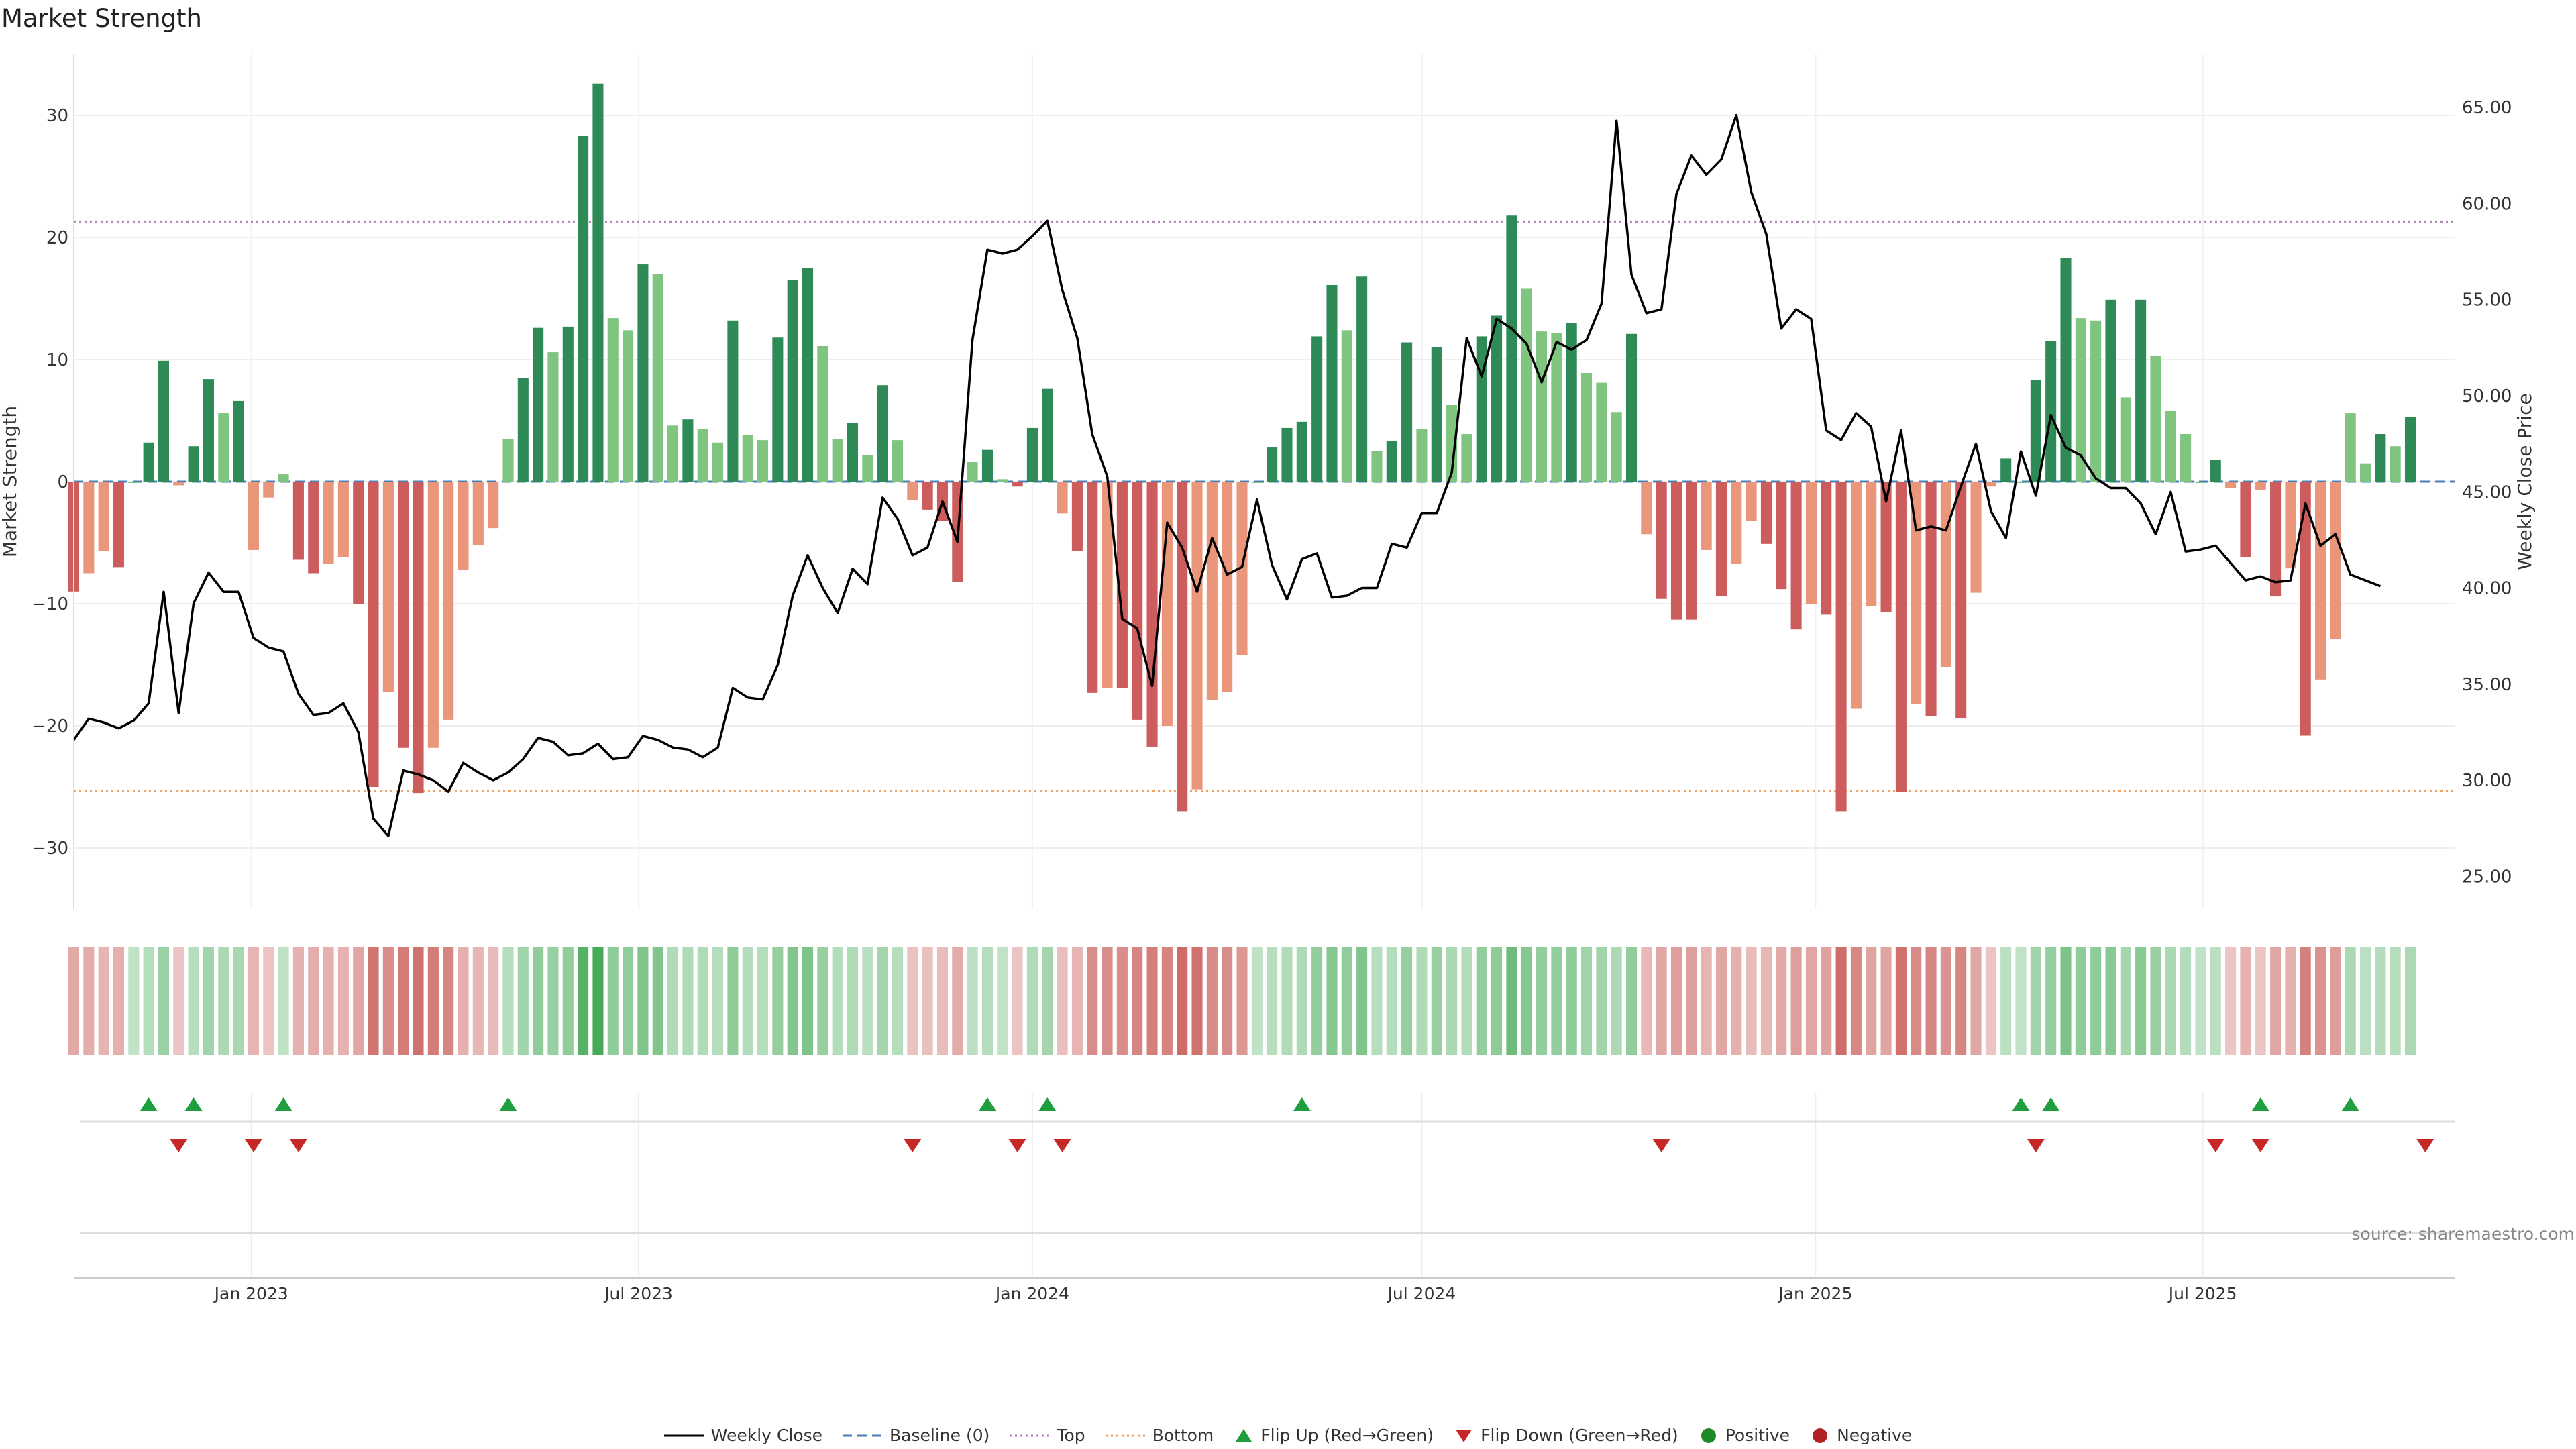 The width and height of the screenshot is (2576, 1449). I want to click on chart-title: Market Strength, so click(101, 18).